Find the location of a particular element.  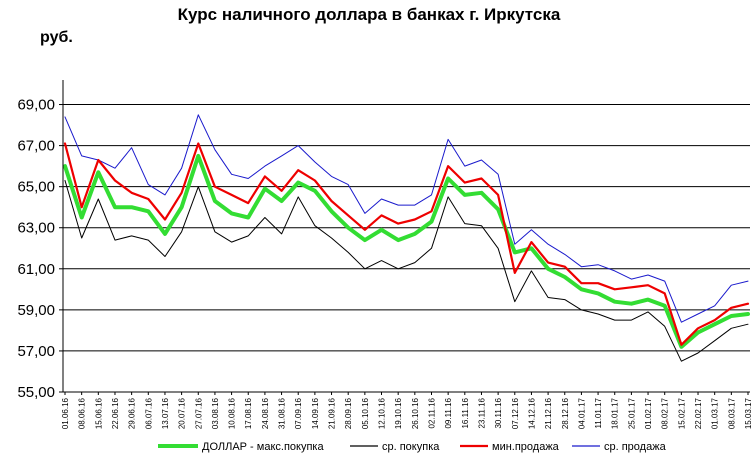

y-tick-label: 59,00 is located at coordinates (36, 310).